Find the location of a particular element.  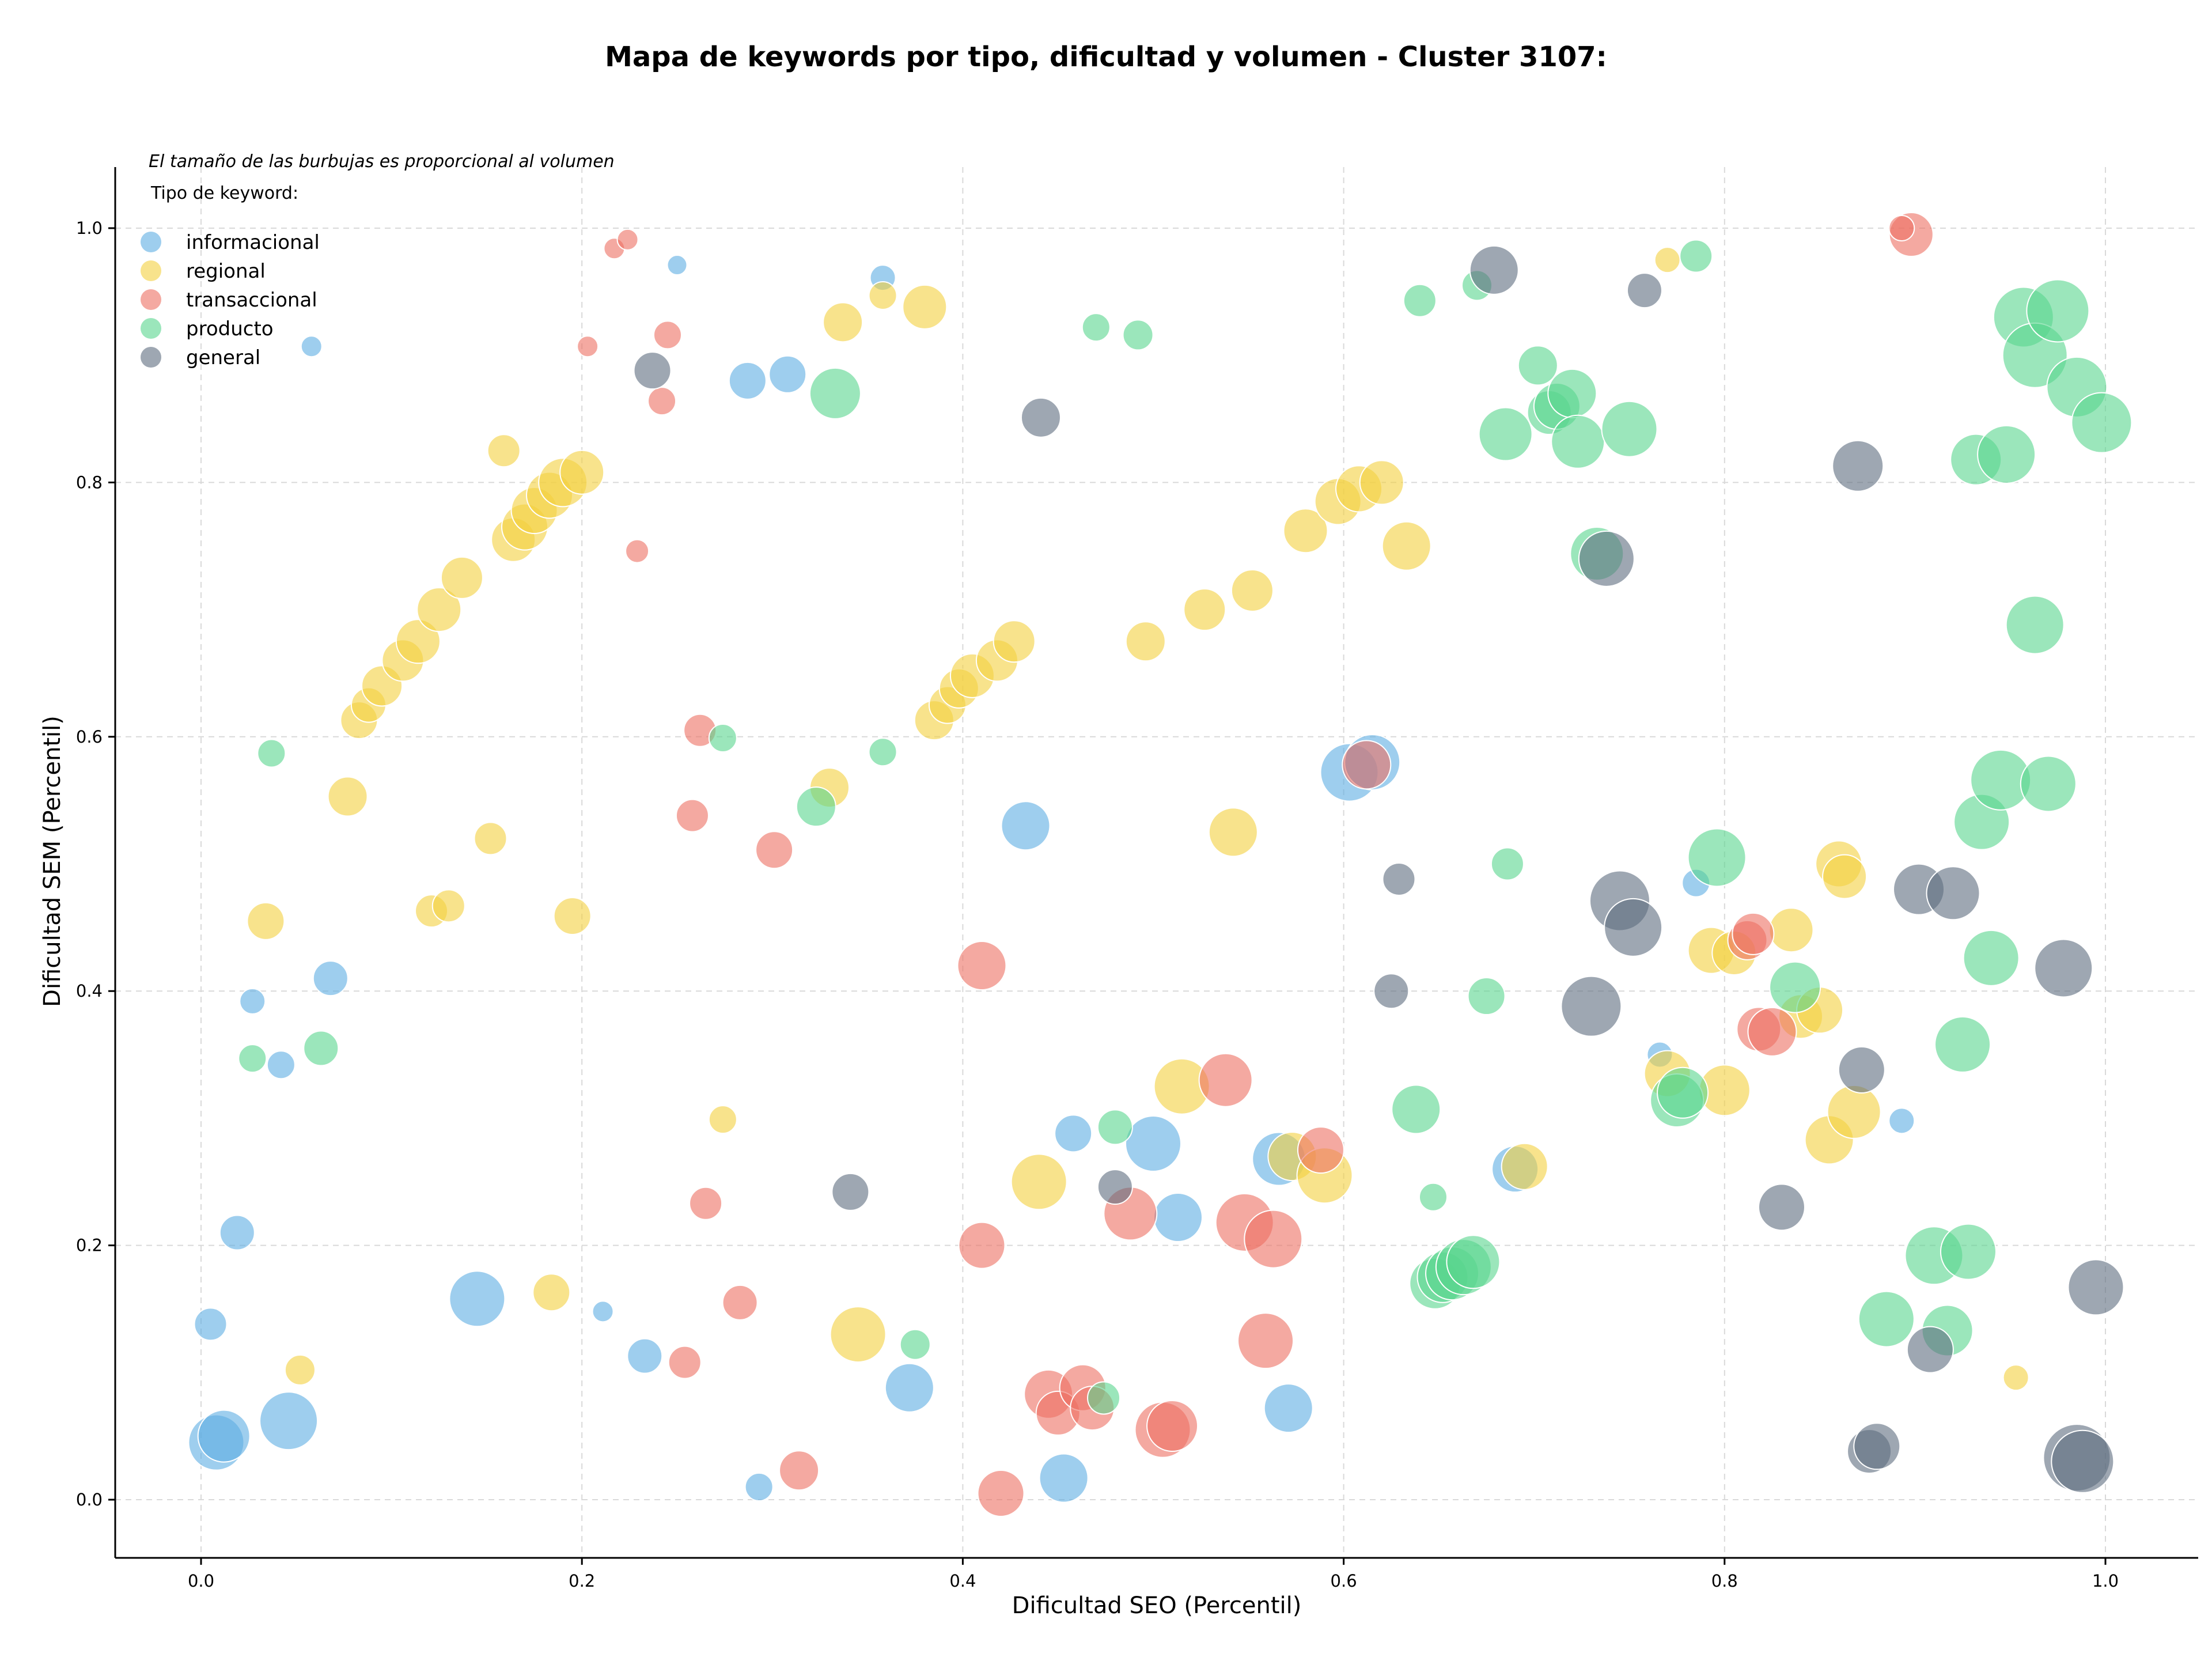

y-tick-label: 0.8 is located at coordinates (89, 482).